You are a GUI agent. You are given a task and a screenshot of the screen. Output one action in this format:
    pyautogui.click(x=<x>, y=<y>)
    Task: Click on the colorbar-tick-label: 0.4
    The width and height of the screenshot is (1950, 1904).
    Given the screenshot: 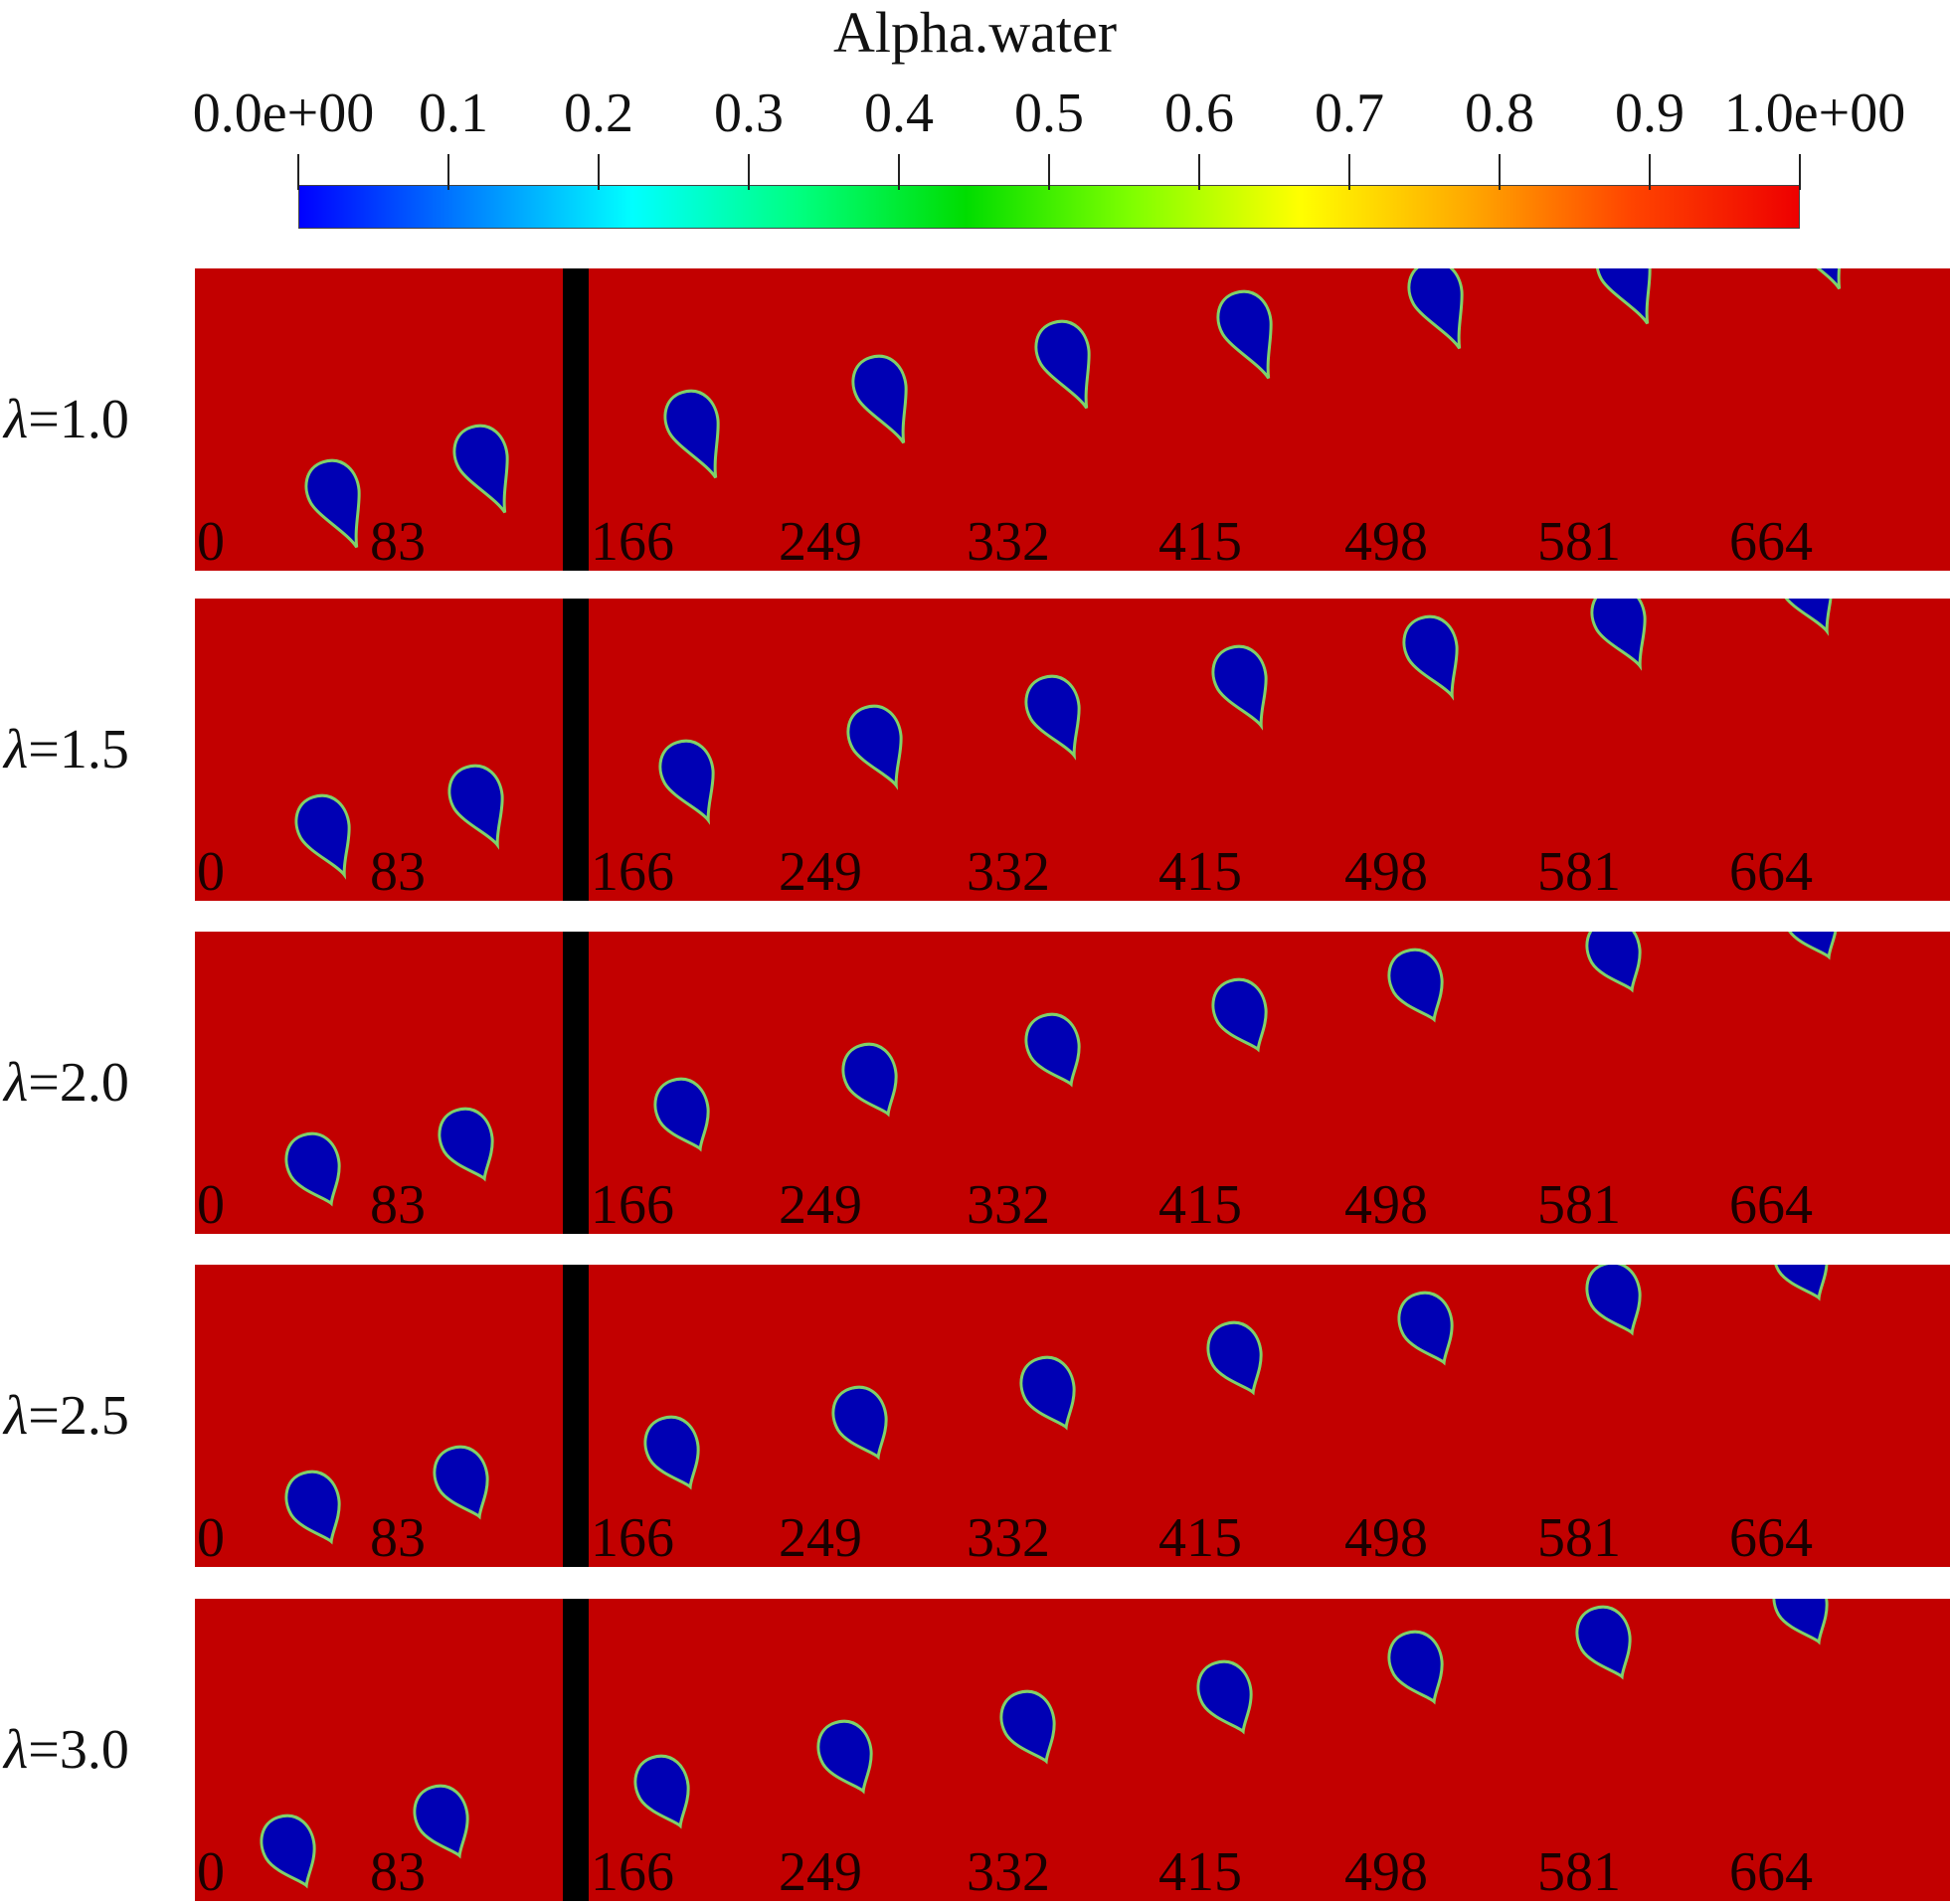 What is the action you would take?
    pyautogui.click(x=899, y=113)
    